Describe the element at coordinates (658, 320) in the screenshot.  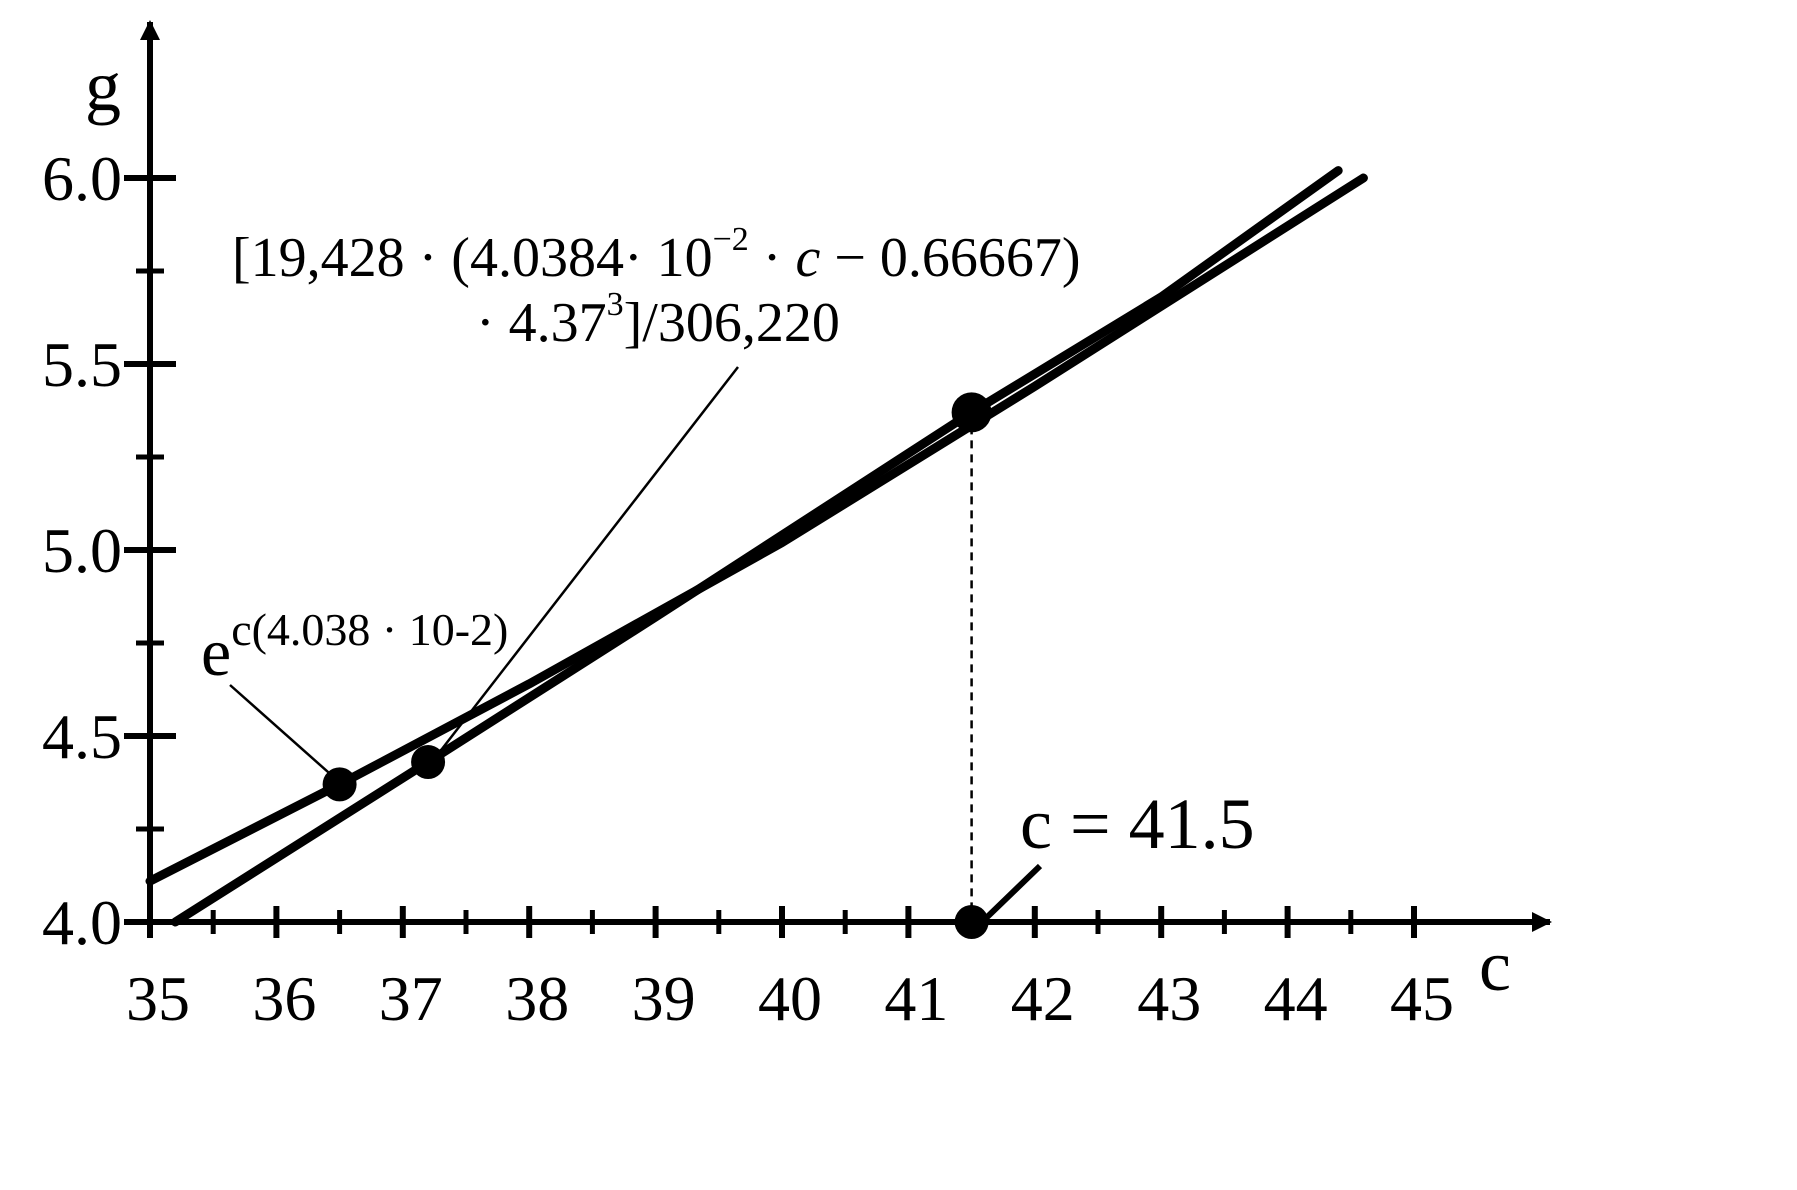
I see `polynomial-label-line2: · 4.373]/306,220` at that location.